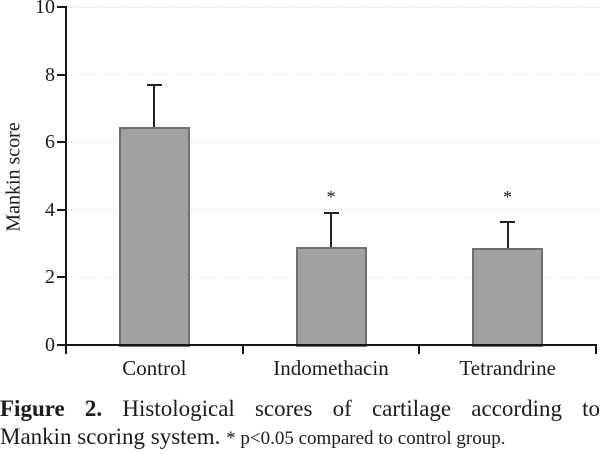 The width and height of the screenshot is (600, 454). Describe the element at coordinates (334, 75) in the screenshot. I see `gridline-y8` at that location.